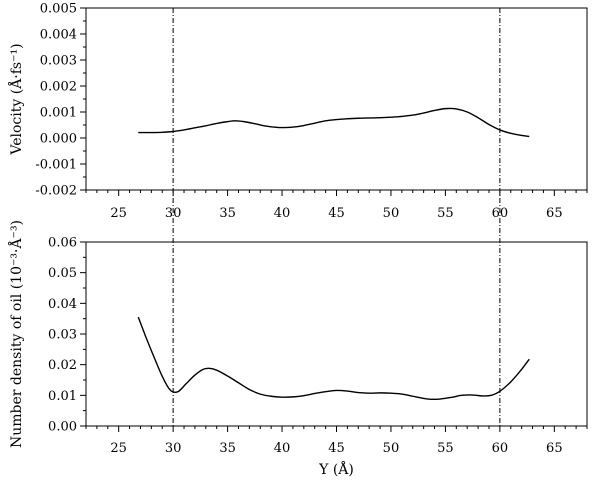 The width and height of the screenshot is (600, 482). I want to click on y-tick-label: 0.06, so click(62, 243).